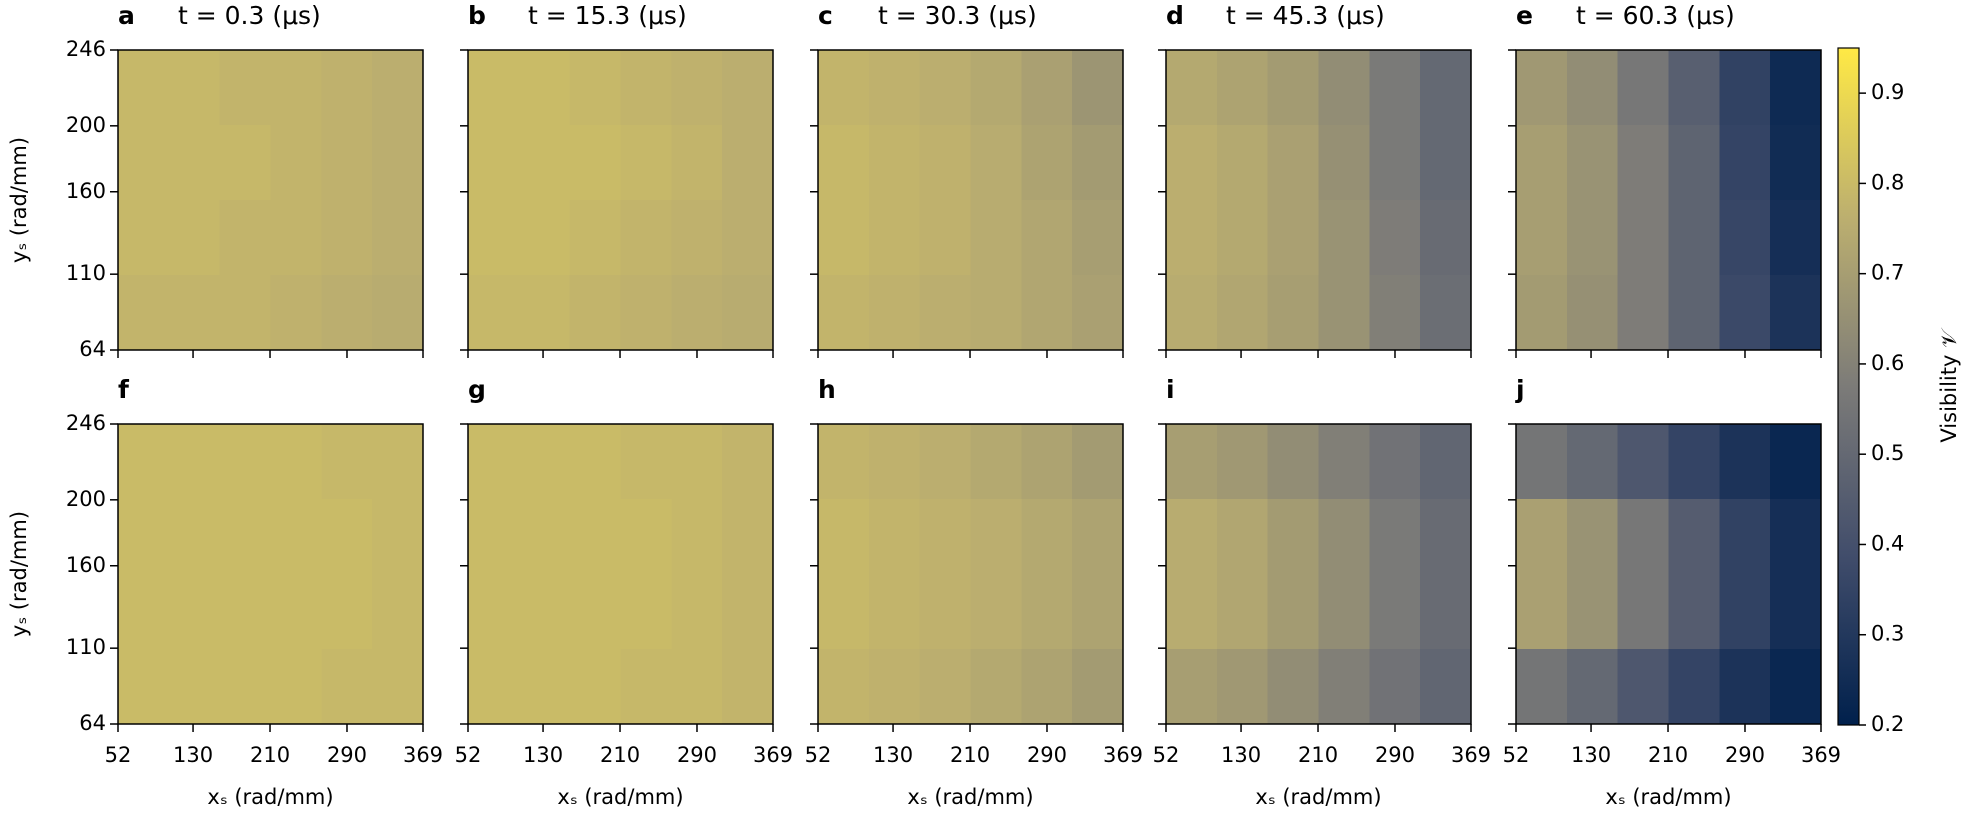  Describe the element at coordinates (249, 15) in the screenshot. I see `panel-title: t = 0.3 (μs)` at that location.